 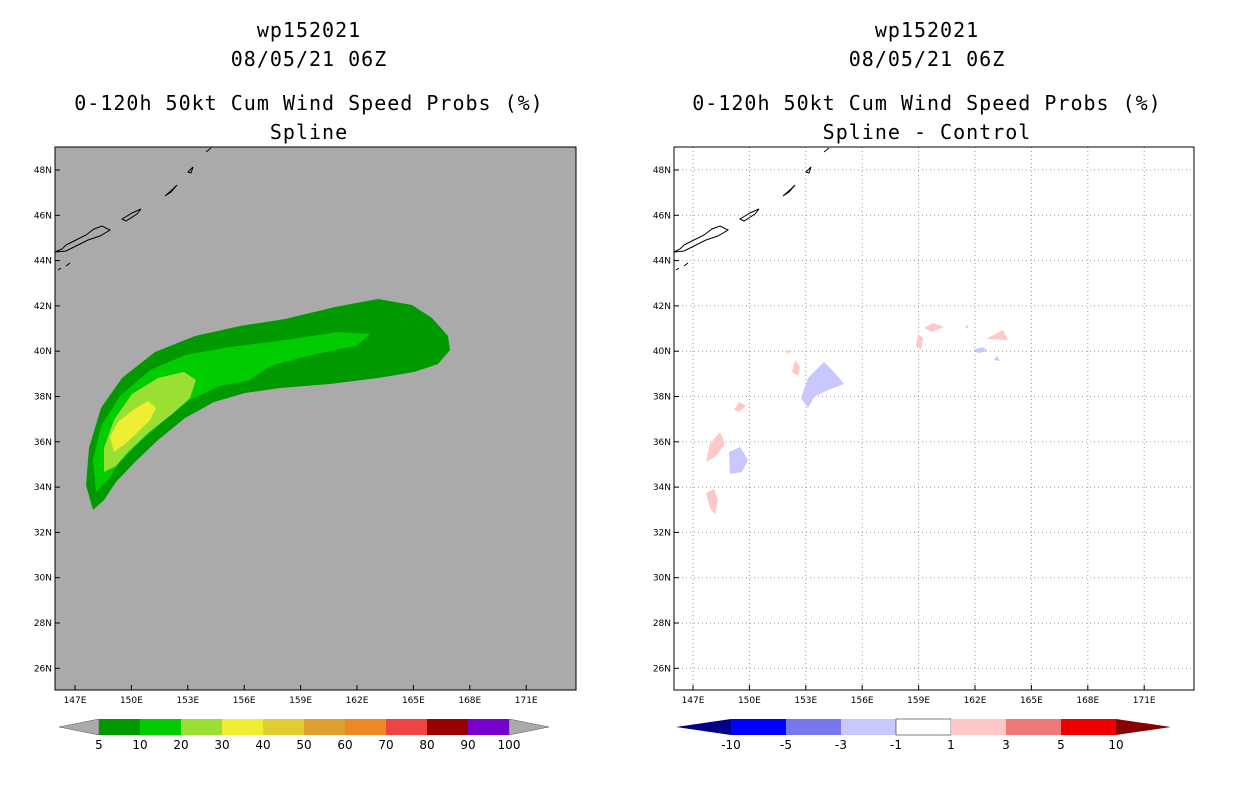 What do you see at coordinates (751, 209) in the screenshot?
I see `coastlines-right` at bounding box center [751, 209].